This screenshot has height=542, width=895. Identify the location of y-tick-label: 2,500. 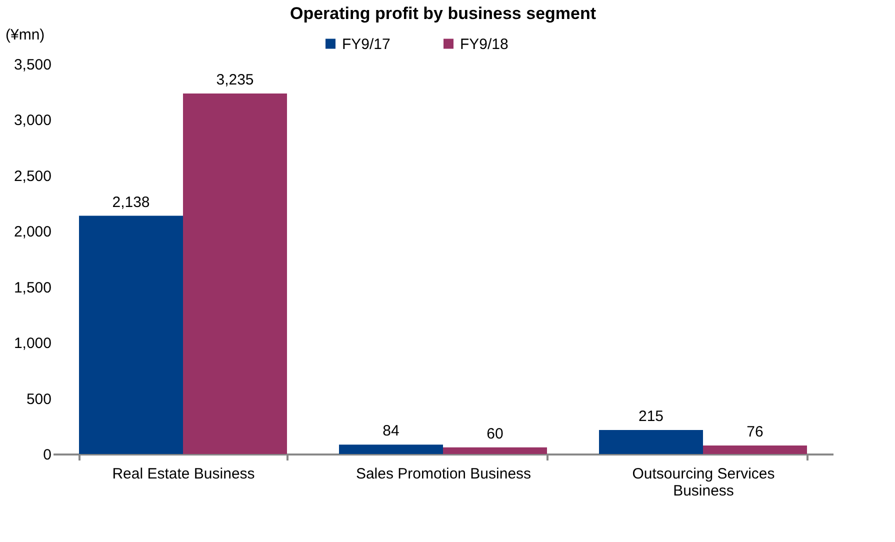
(33, 176).